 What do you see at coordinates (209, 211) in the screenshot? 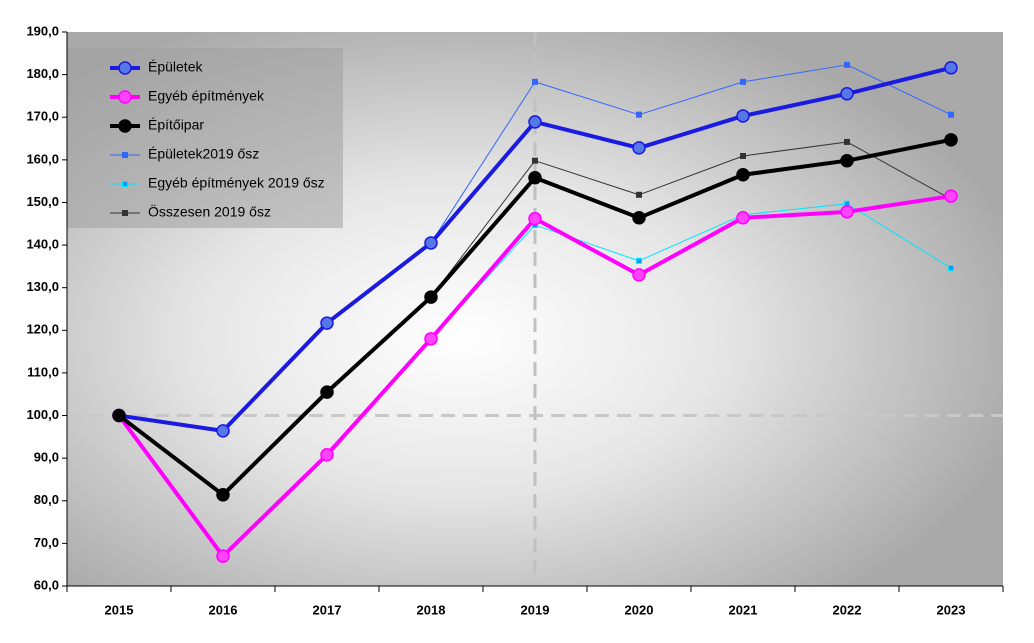
I see `legend-label: Összesen 2019 ősz` at bounding box center [209, 211].